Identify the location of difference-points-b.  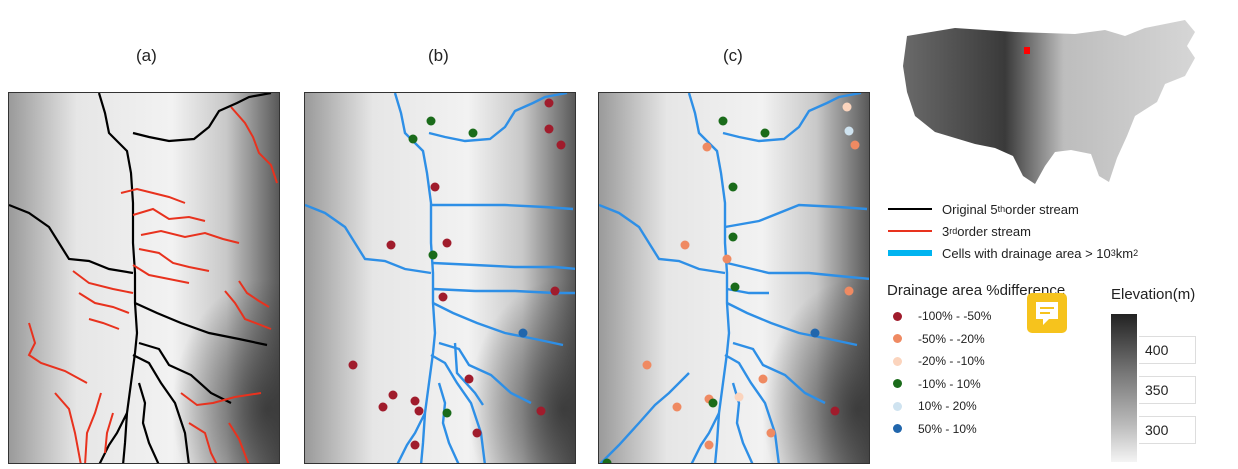
(457, 274).